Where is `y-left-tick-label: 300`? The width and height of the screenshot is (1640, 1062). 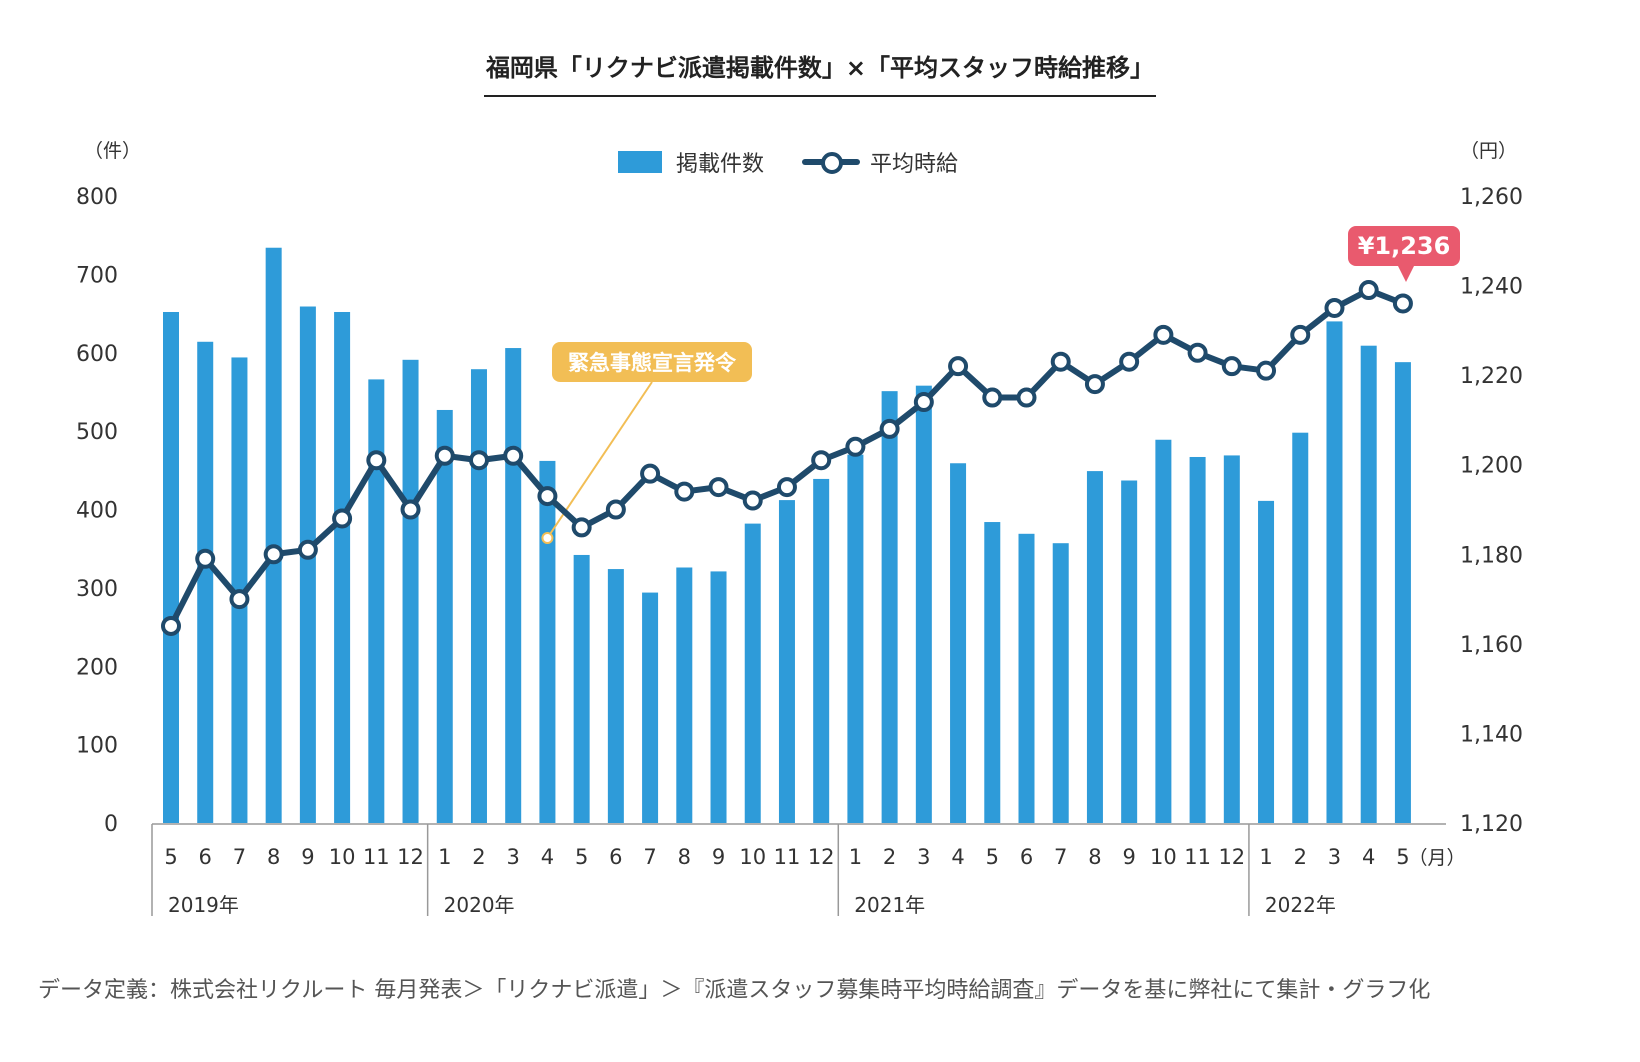 y-left-tick-label: 300 is located at coordinates (97, 589).